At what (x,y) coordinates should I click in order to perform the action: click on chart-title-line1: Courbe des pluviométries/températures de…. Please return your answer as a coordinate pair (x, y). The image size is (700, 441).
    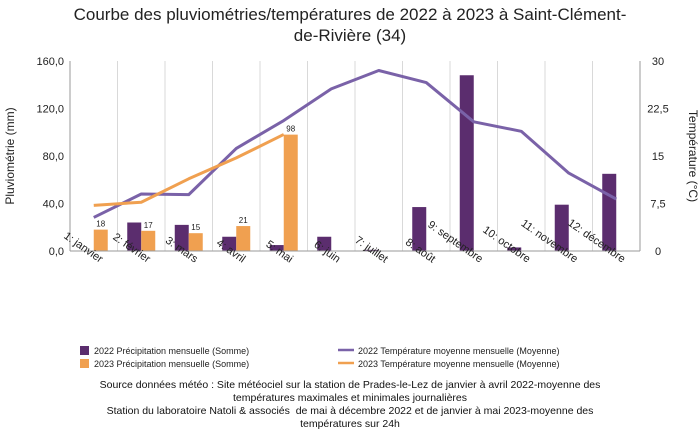
    Looking at the image, I should click on (350, 14).